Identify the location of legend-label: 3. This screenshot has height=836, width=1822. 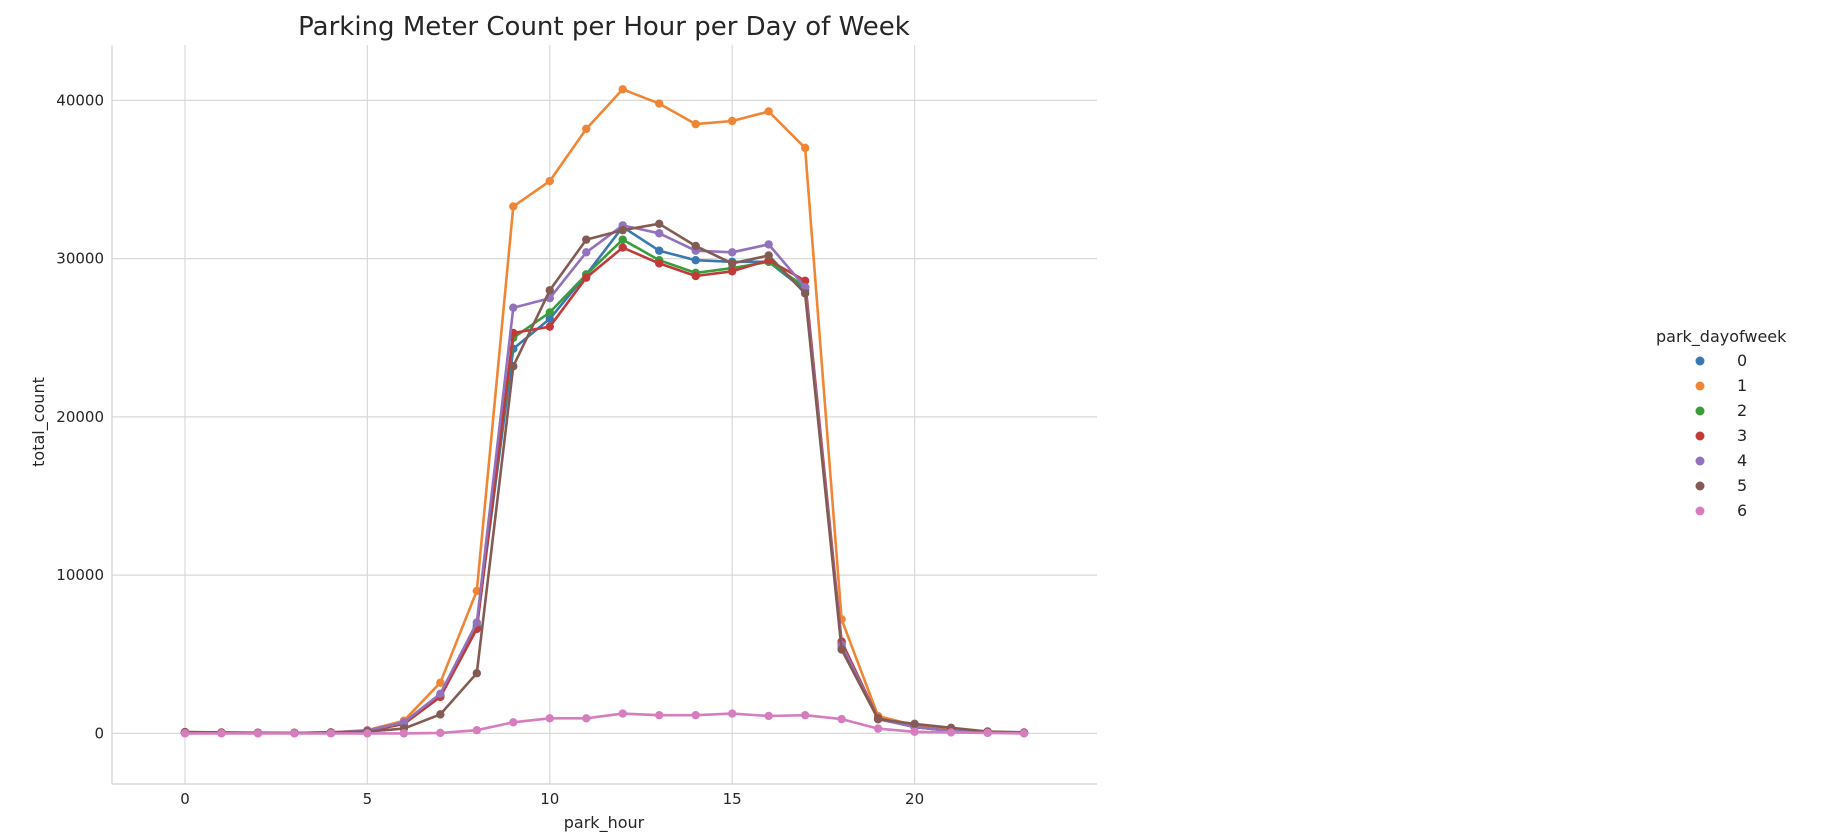
(1742, 435).